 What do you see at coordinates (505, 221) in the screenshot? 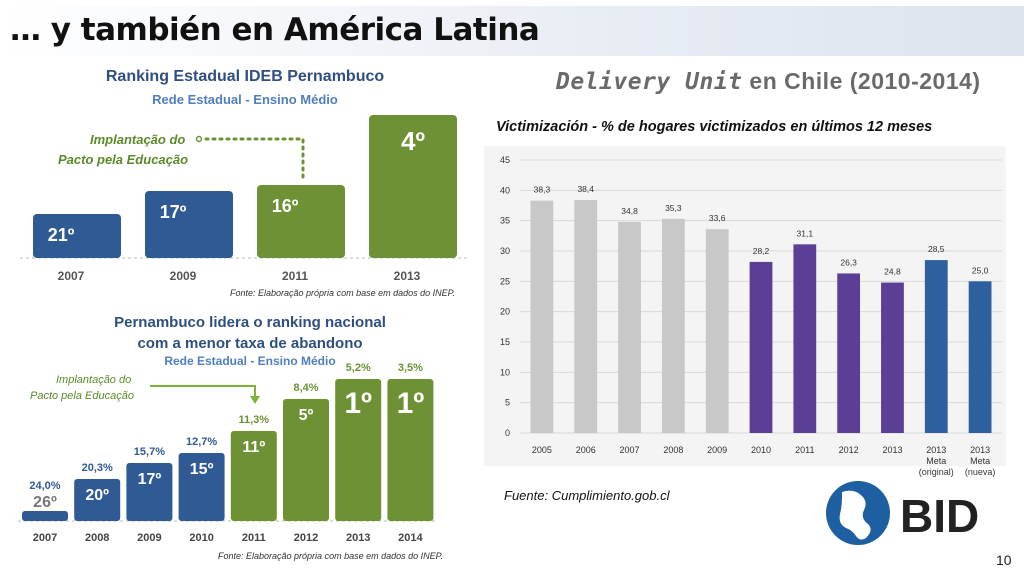
I see `victimizacion-y-tick-label: 35` at bounding box center [505, 221].